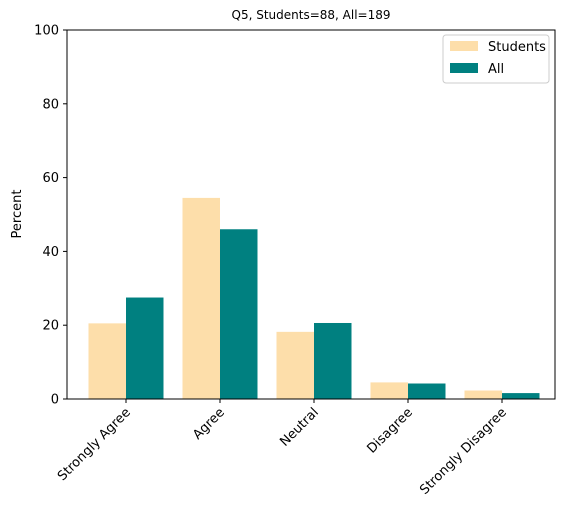 The image size is (571, 516). What do you see at coordinates (50, 104) in the screenshot?
I see `y-tick-label-4: 80` at bounding box center [50, 104].